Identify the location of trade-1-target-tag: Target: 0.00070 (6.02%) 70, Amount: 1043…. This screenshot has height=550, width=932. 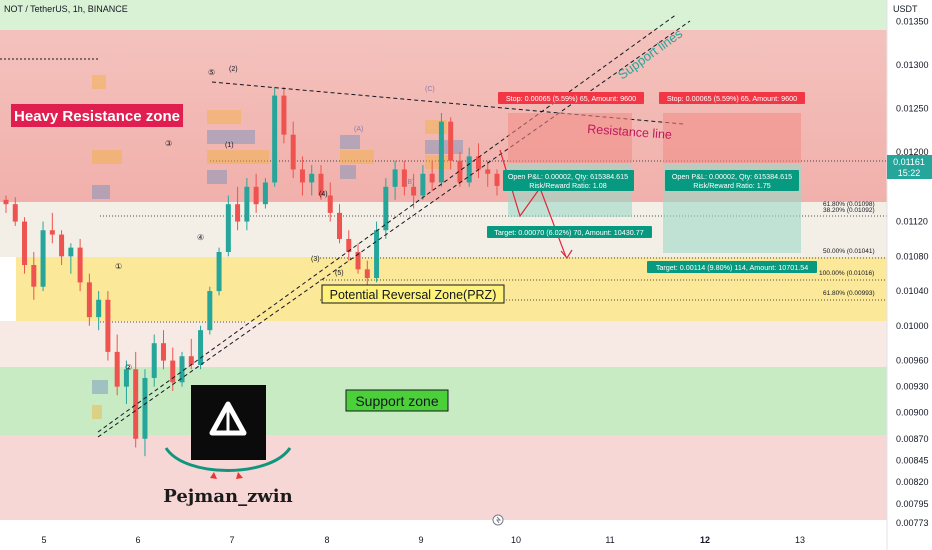
(569, 232).